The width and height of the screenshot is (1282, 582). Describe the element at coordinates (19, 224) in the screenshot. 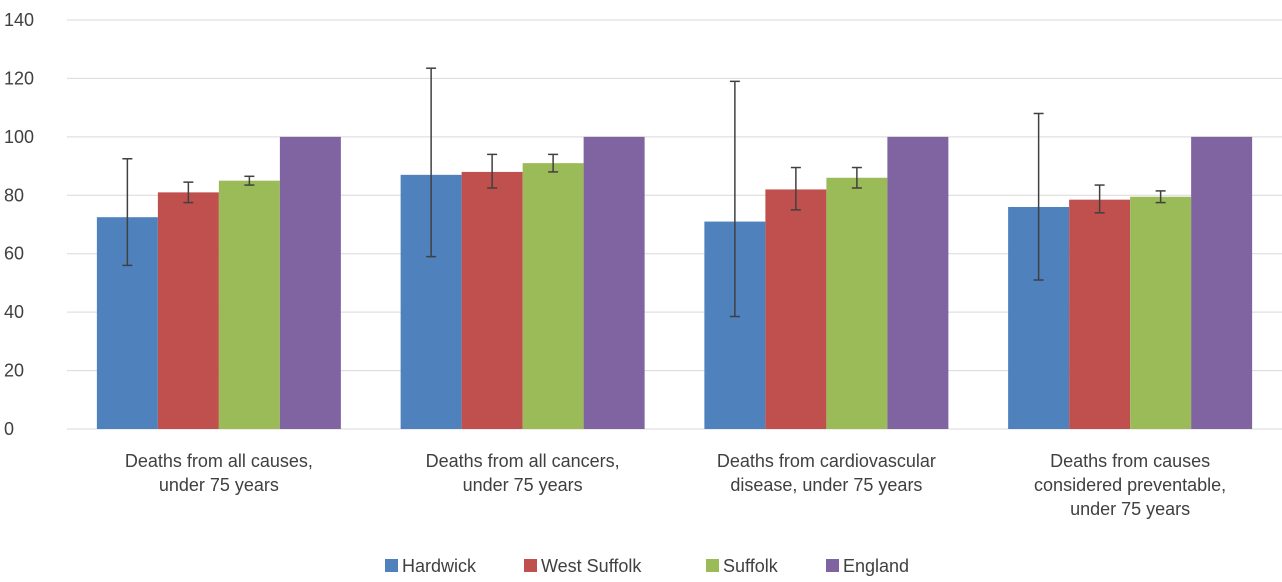

I see `y-axis: 0 20 40 60 80 100 120 140` at that location.